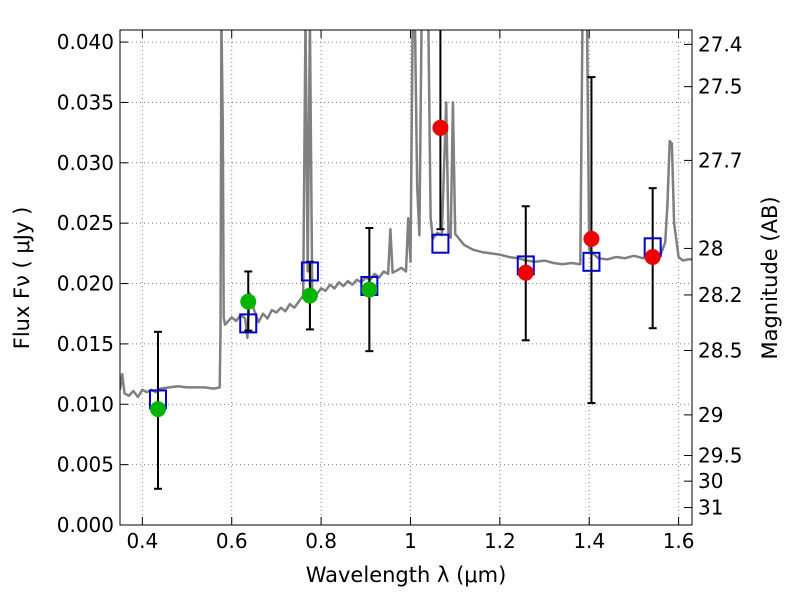 The height and width of the screenshot is (600, 800). I want to click on y-axis-label: Flux Fν ( μJy ), so click(22, 278).